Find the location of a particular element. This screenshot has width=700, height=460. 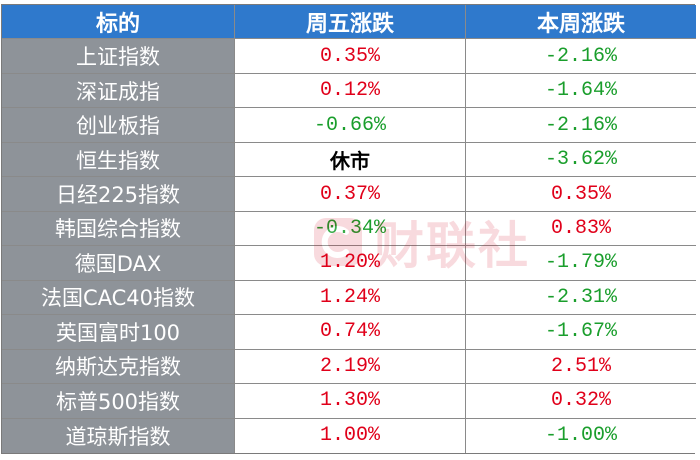

weekly-change-value: 0.83% is located at coordinates (581, 229).